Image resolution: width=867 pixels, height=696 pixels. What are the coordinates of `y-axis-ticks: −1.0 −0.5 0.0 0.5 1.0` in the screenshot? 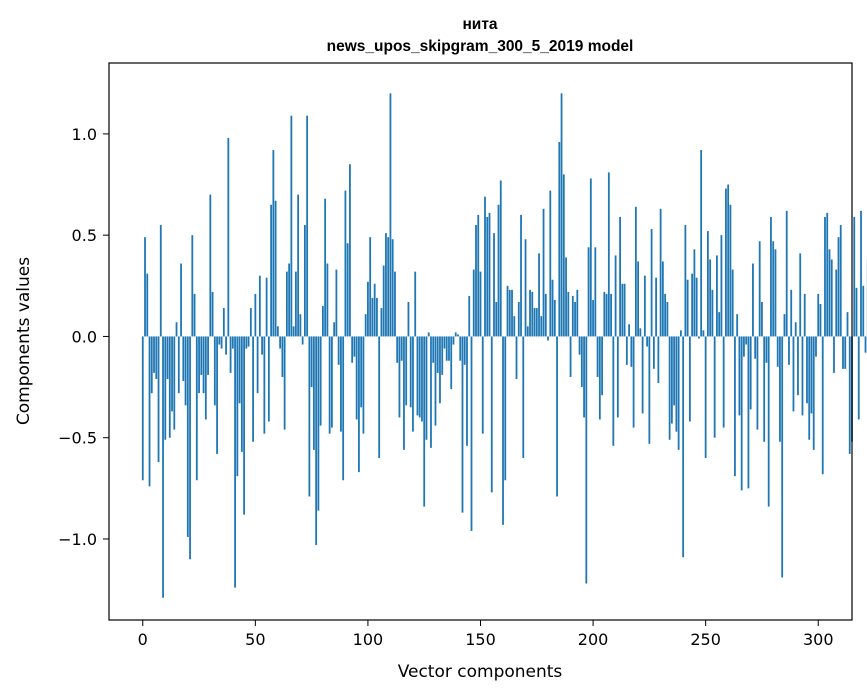 It's located at (83, 337).